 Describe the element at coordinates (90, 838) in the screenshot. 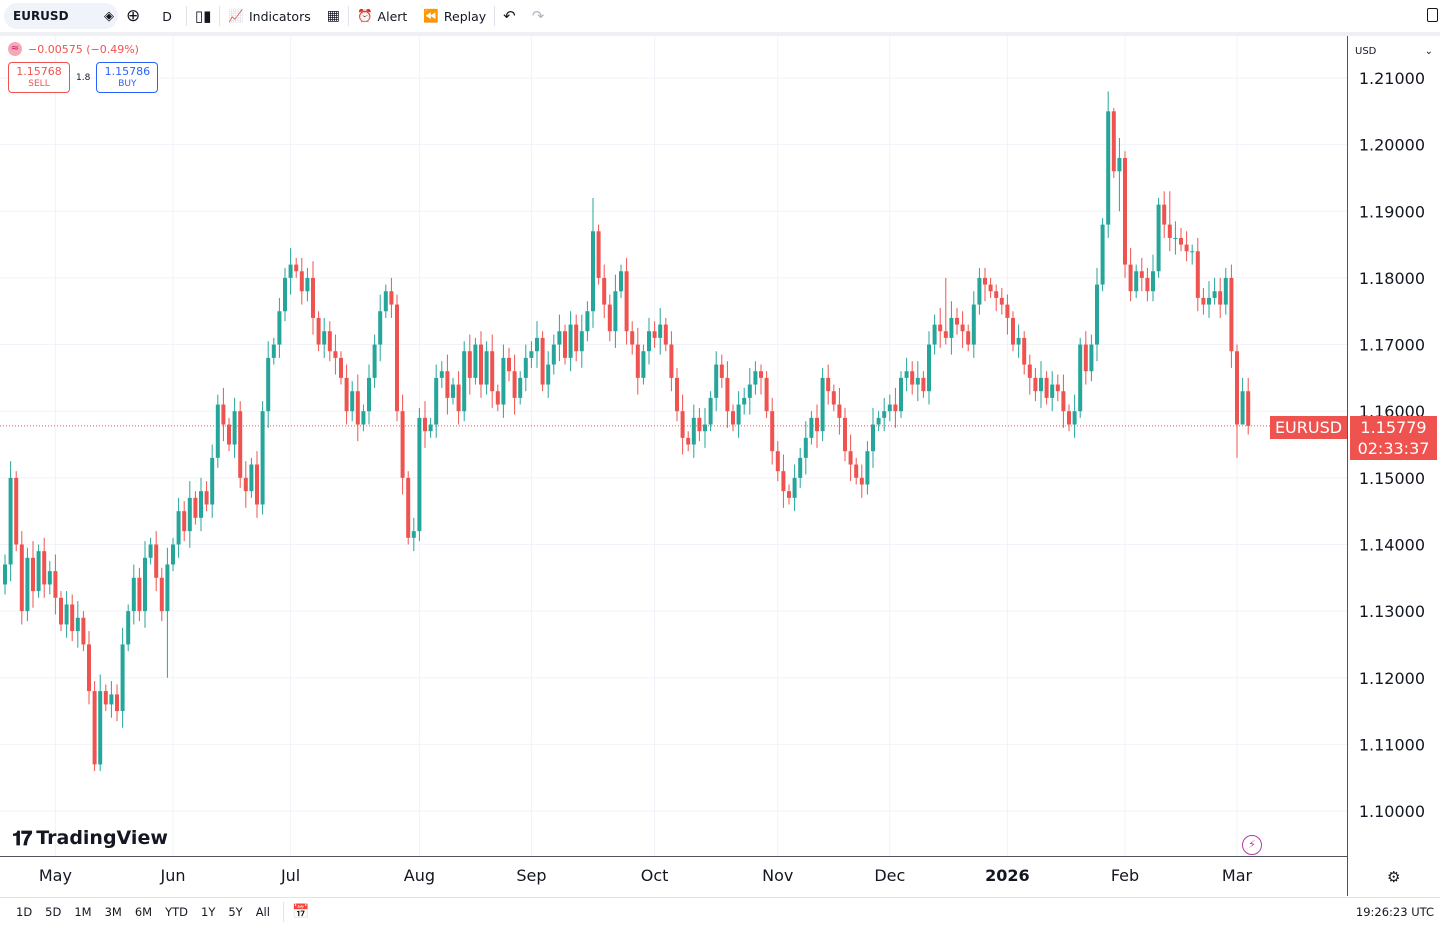

I see `tradingview-logo: 𝟏𝟕 TradingView` at that location.